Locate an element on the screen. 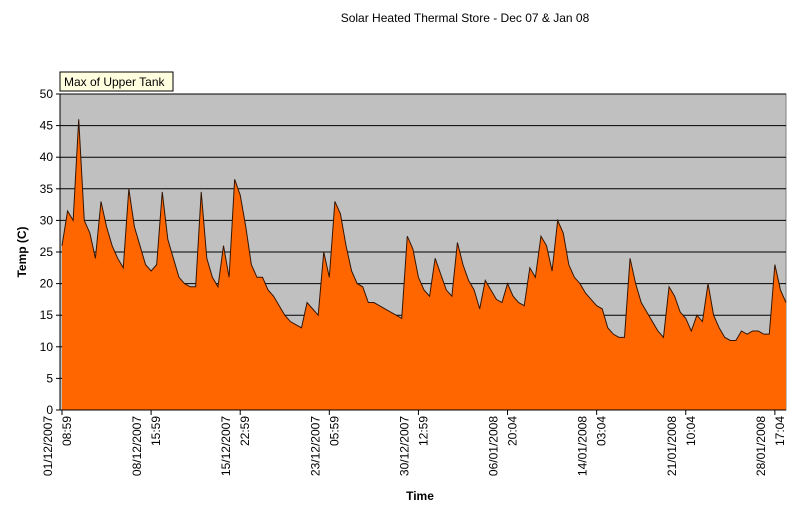 The width and height of the screenshot is (800, 519). y-tick-label: 0 is located at coordinates (49, 410).